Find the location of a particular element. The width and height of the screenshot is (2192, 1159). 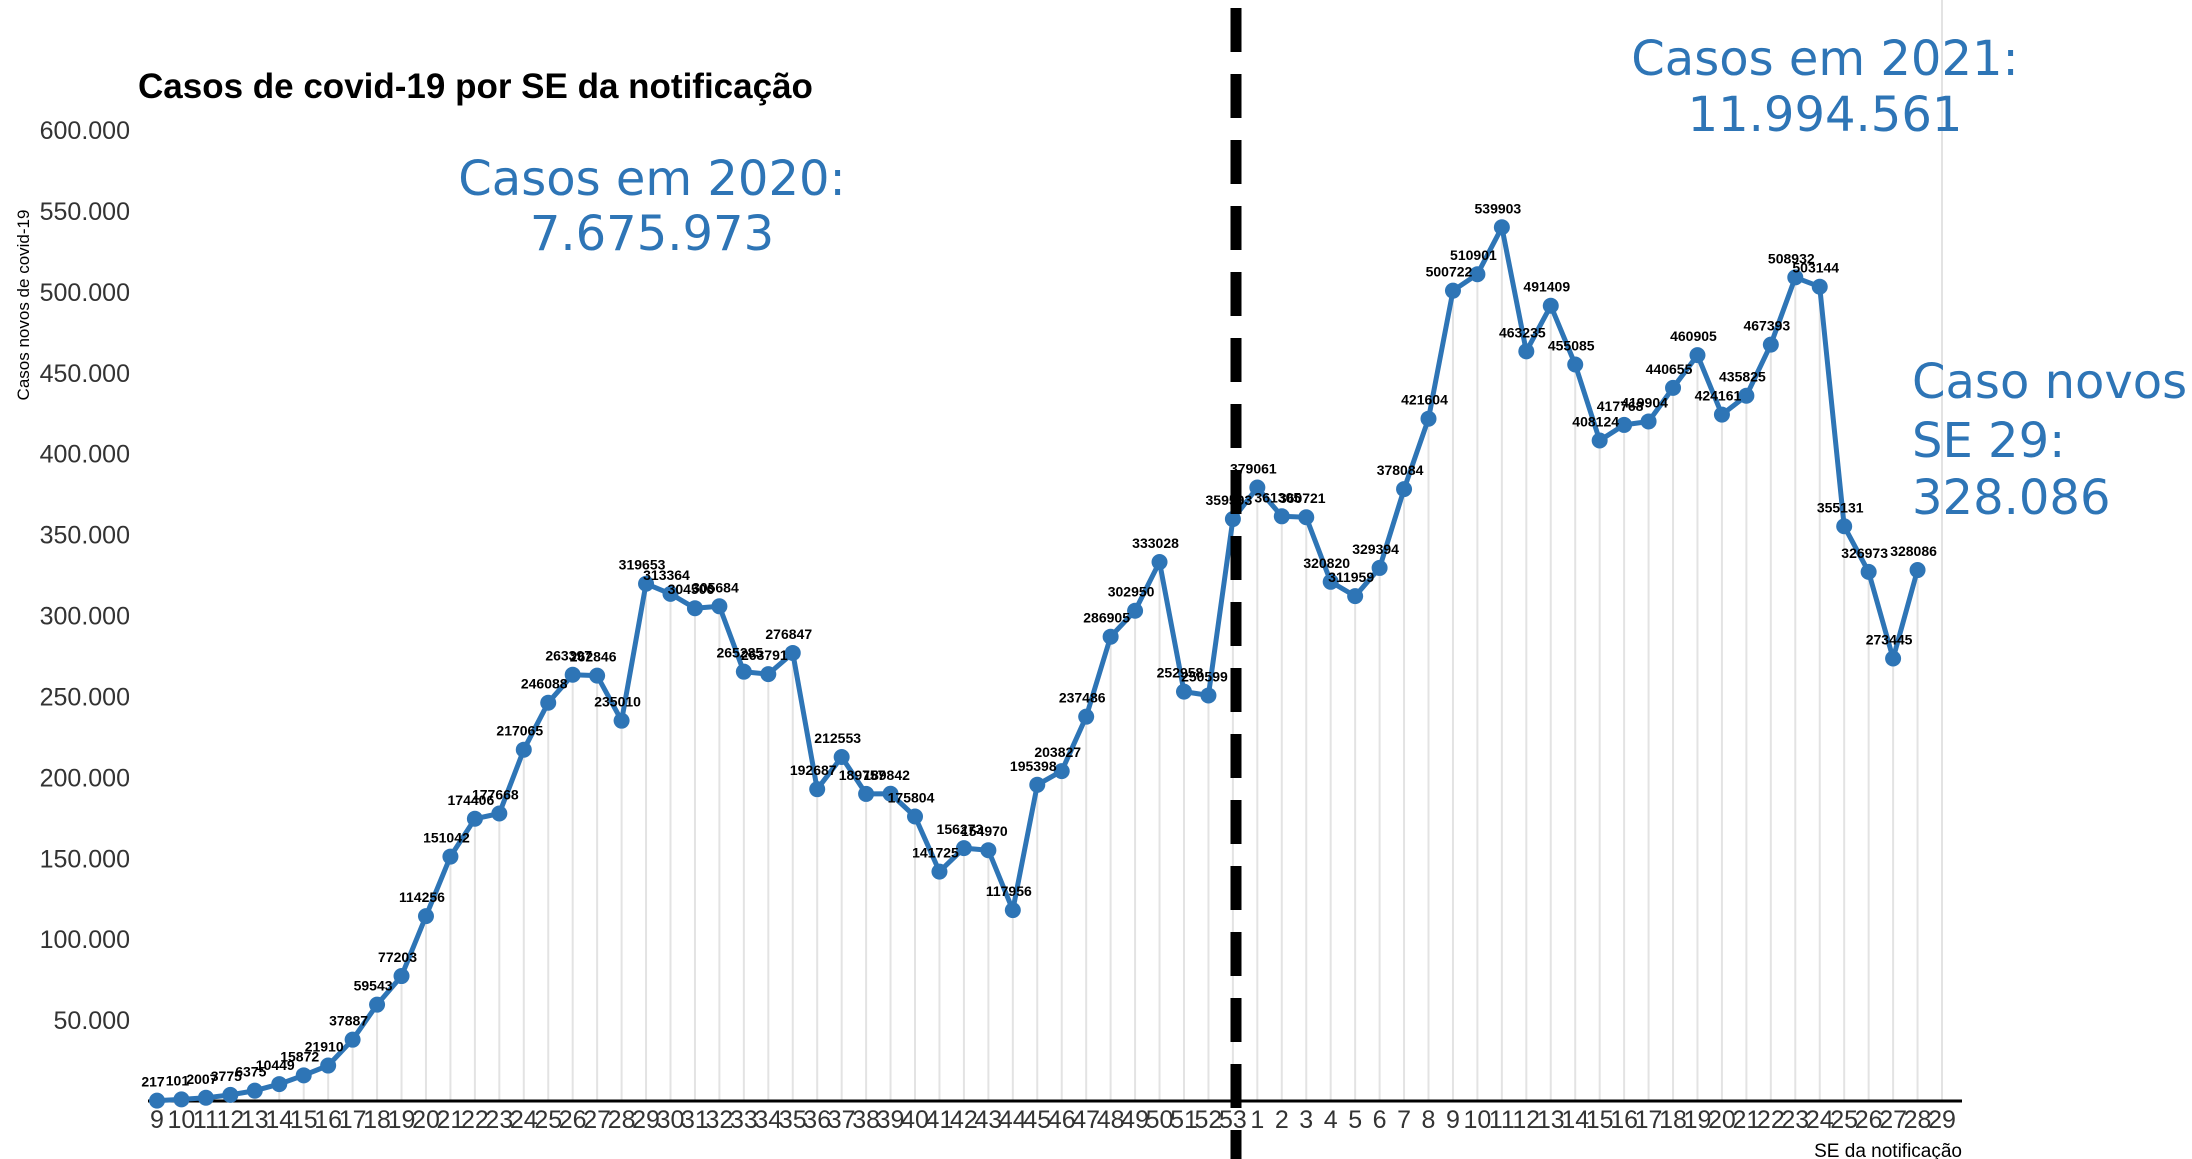

data-label: 421604 is located at coordinates (1424, 400).